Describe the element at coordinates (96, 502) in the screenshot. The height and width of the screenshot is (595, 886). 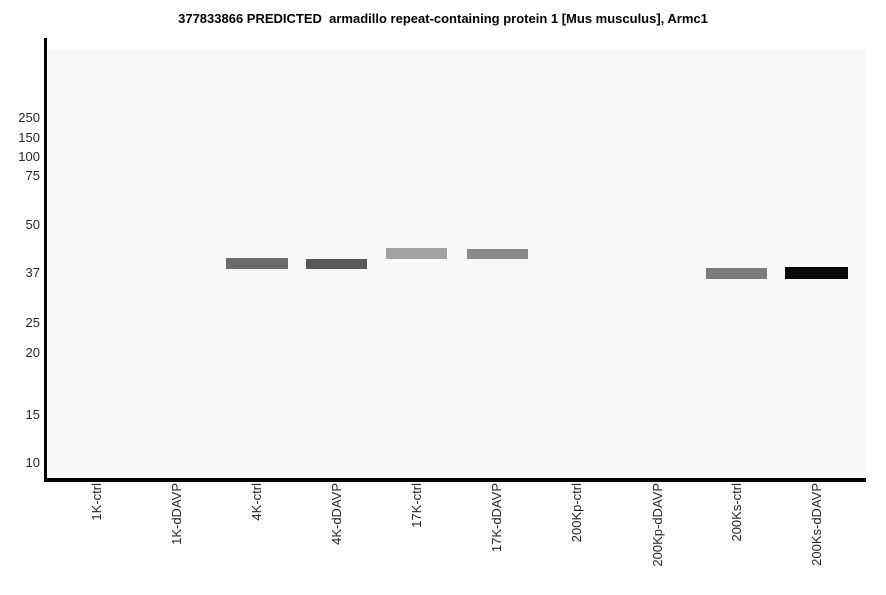
I see `lane-label: 1K-ctrl` at that location.